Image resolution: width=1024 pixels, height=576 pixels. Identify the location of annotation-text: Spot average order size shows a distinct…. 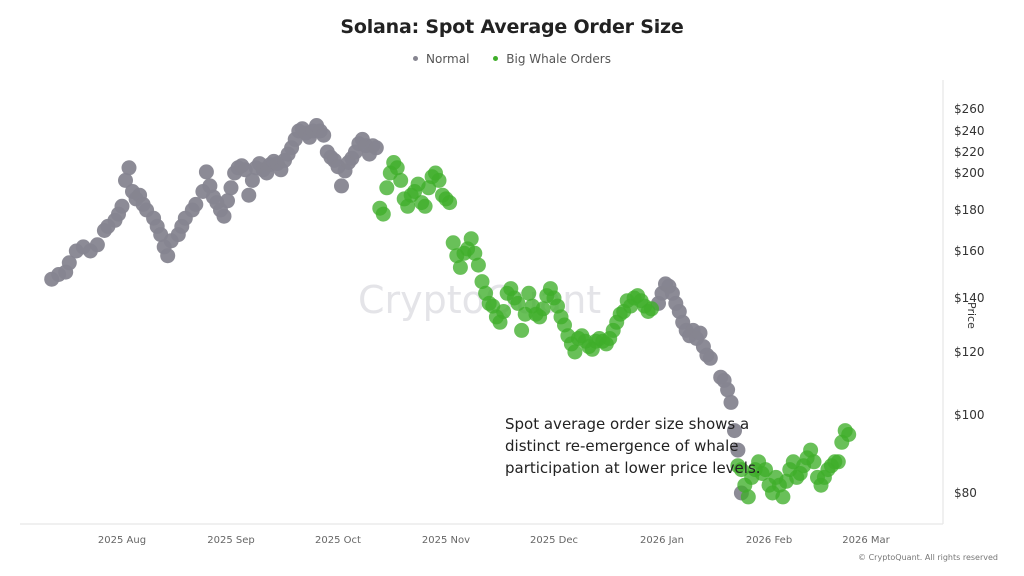
(633, 446).